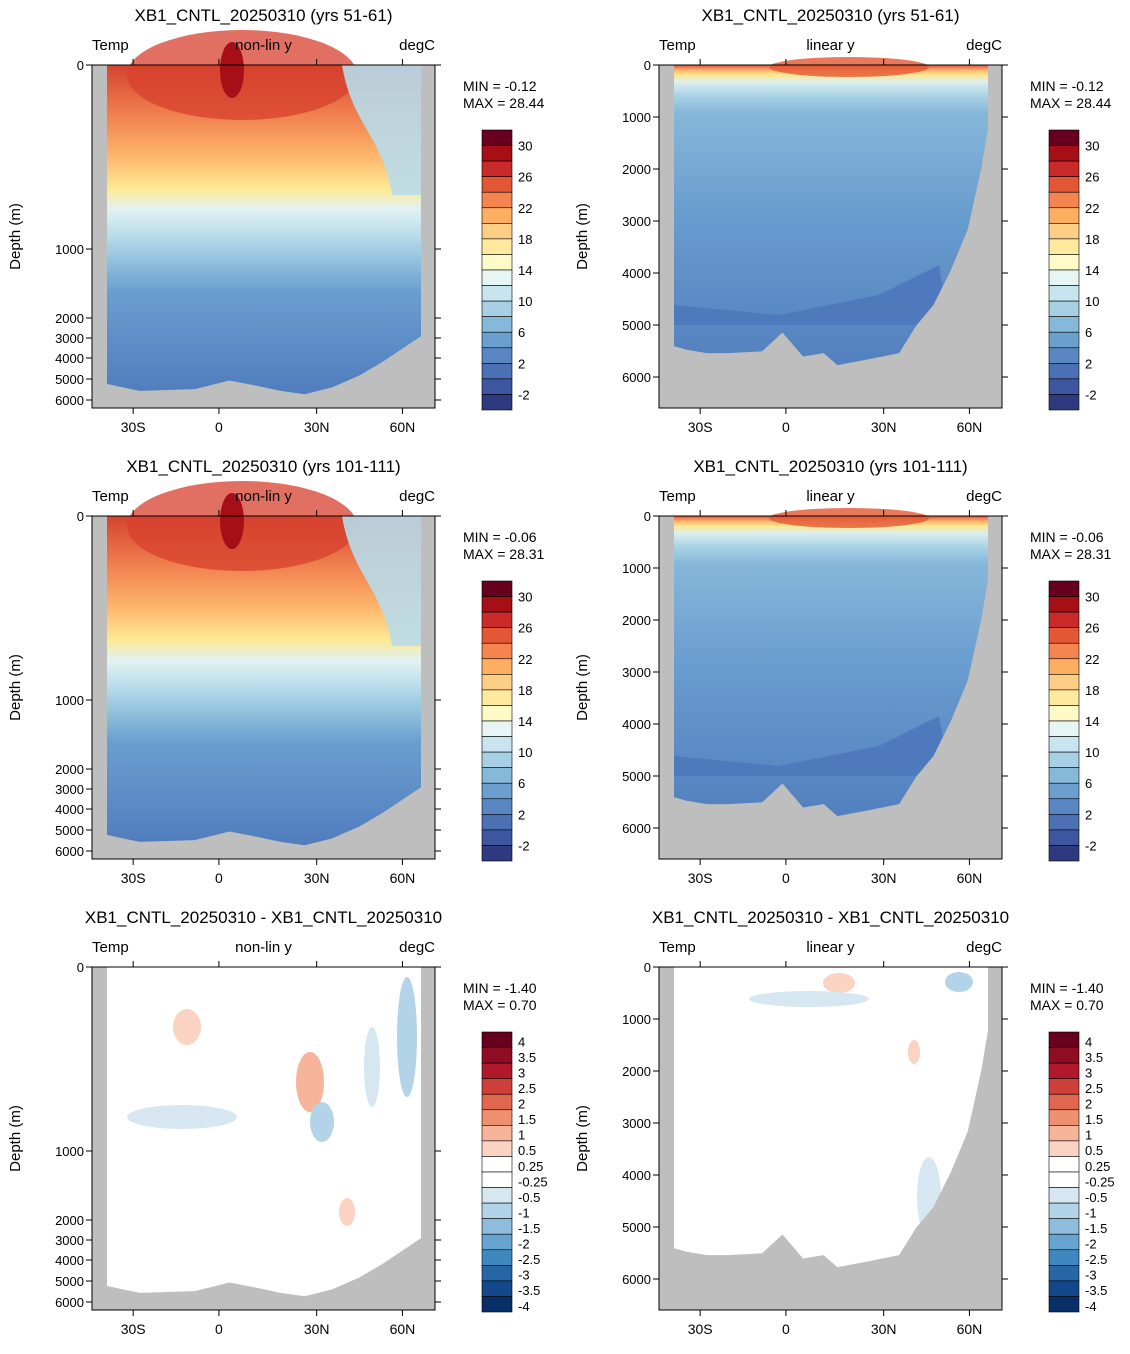 The width and height of the screenshot is (1130, 1354). I want to click on scale-label: linear y, so click(830, 947).